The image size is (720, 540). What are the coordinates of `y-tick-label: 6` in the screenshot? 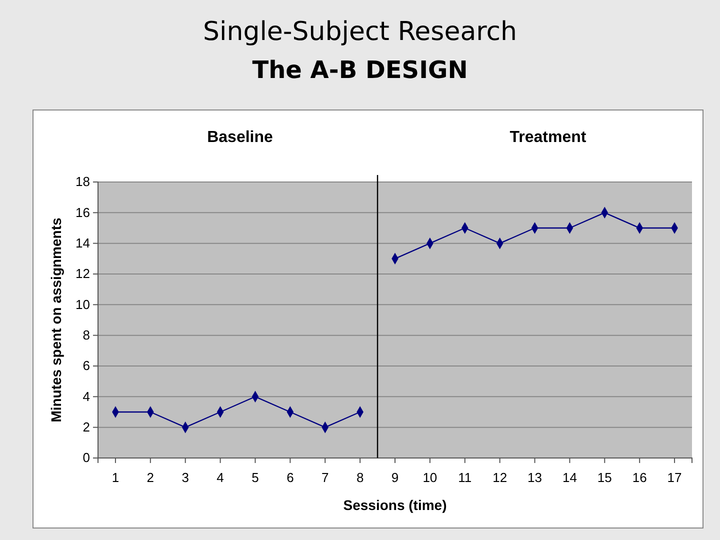 It's located at (86, 366).